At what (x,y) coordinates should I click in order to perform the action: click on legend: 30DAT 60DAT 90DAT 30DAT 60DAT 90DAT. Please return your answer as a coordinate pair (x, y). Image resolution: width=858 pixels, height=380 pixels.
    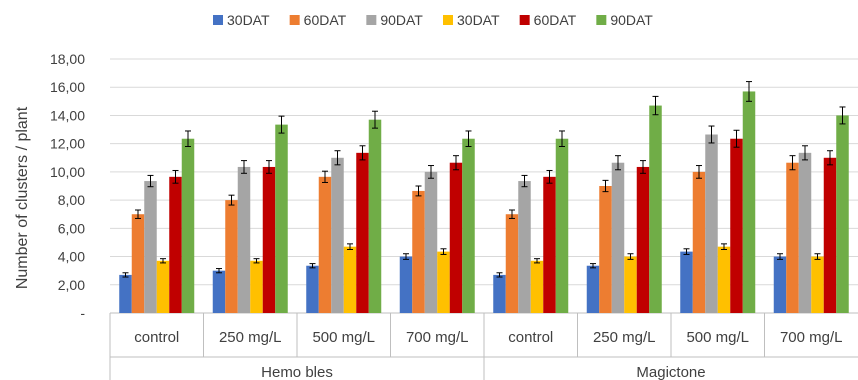
    Looking at the image, I should click on (433, 20).